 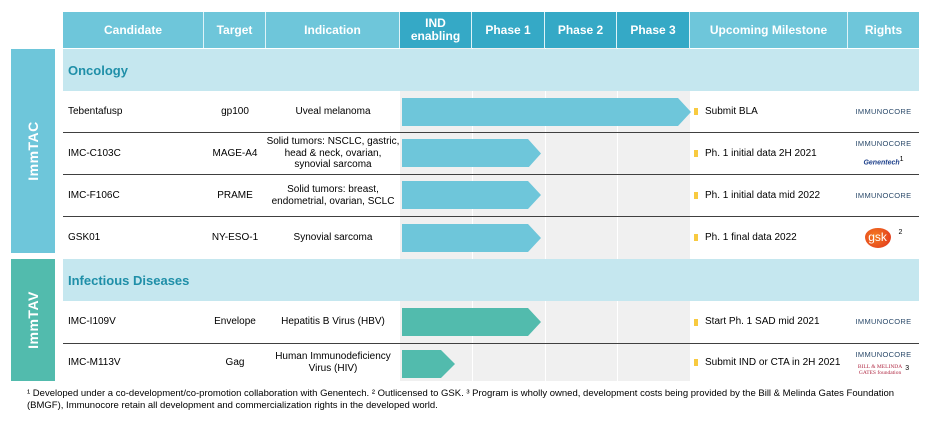 I want to click on rights: IMMUNOCORE Genentech1, so click(x=883, y=153).